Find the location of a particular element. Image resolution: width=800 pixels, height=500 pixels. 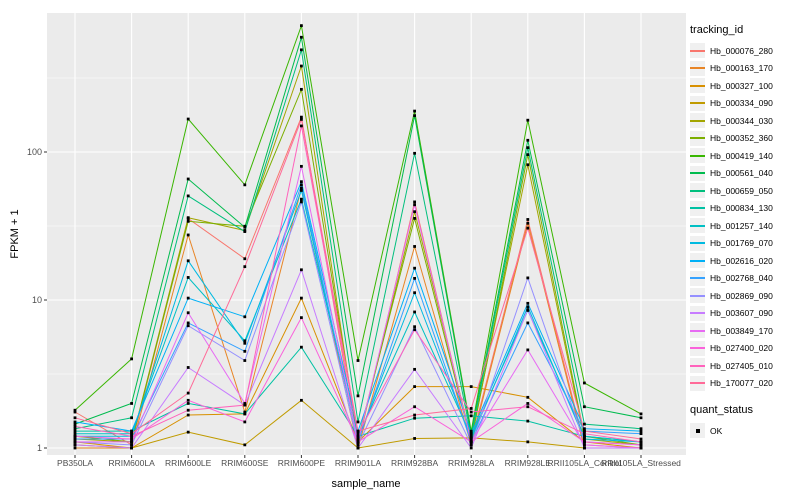

legend-entry-Hb_000352_360: Hb_000352_360 is located at coordinates (744, 139).